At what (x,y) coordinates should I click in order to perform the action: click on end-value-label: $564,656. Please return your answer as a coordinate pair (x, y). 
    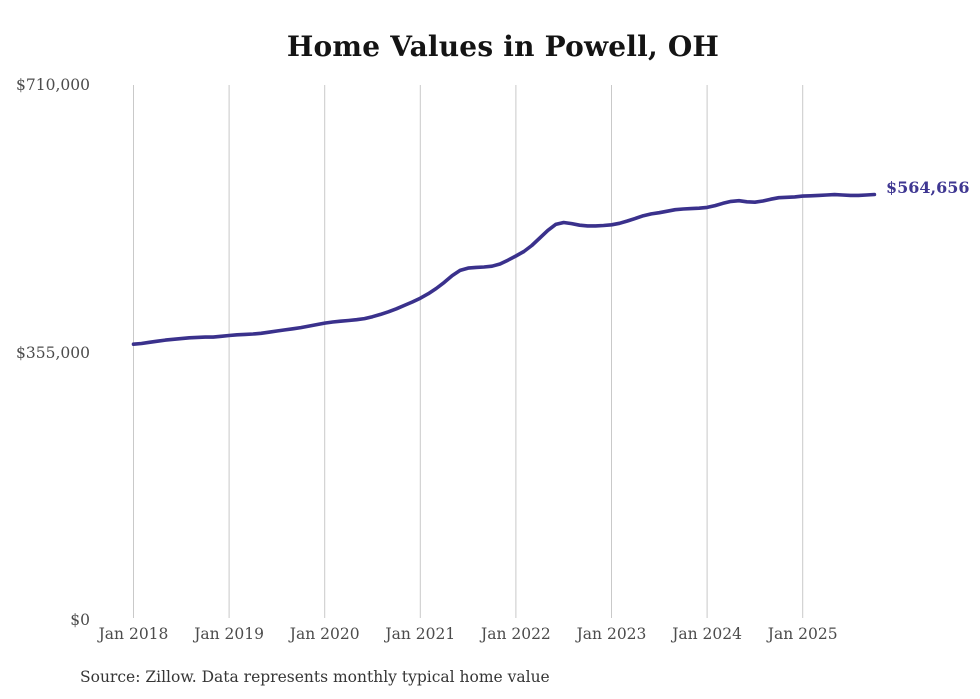
    Looking at the image, I should click on (928, 187).